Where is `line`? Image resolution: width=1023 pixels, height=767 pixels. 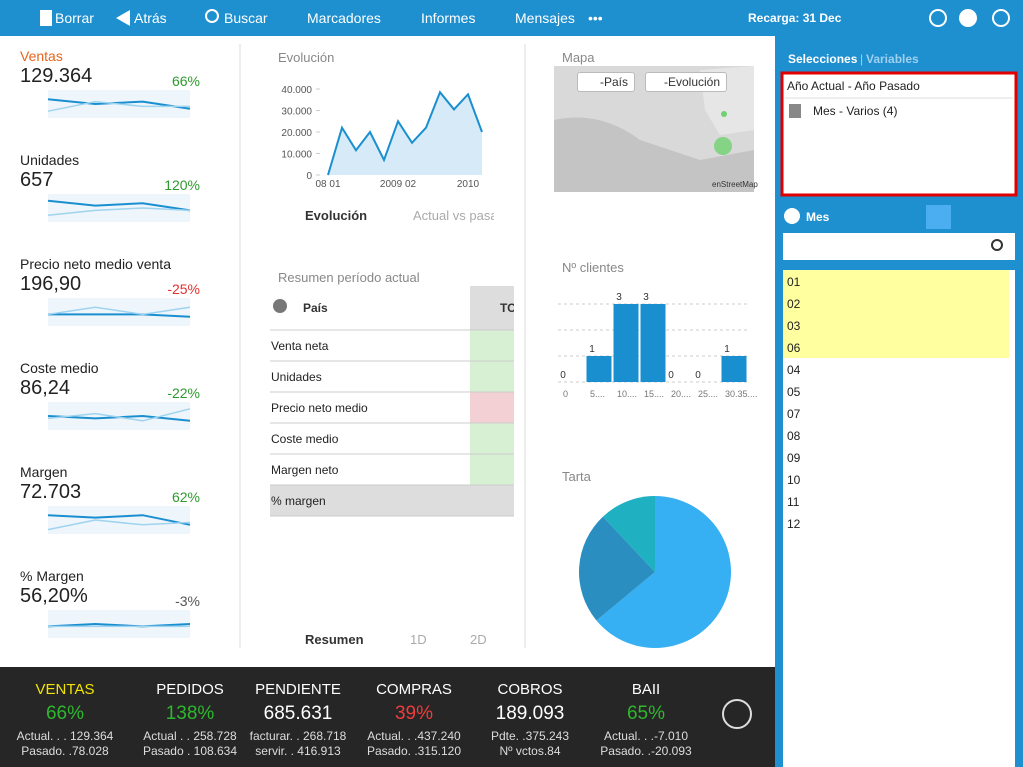 line is located at coordinates (405, 133).